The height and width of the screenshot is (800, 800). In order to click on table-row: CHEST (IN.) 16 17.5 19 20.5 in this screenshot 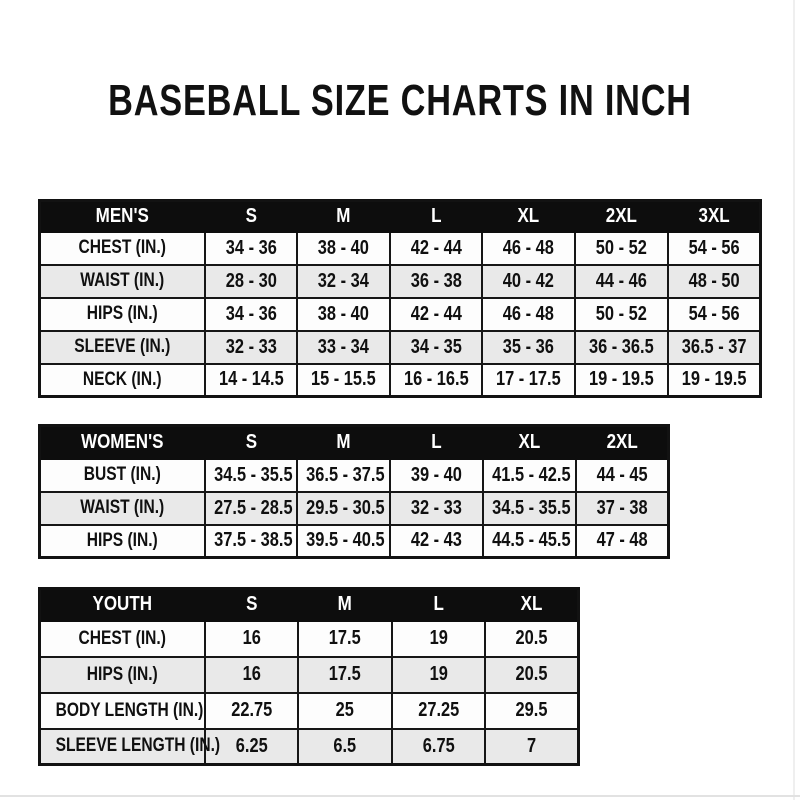, I will do `click(309, 638)`.